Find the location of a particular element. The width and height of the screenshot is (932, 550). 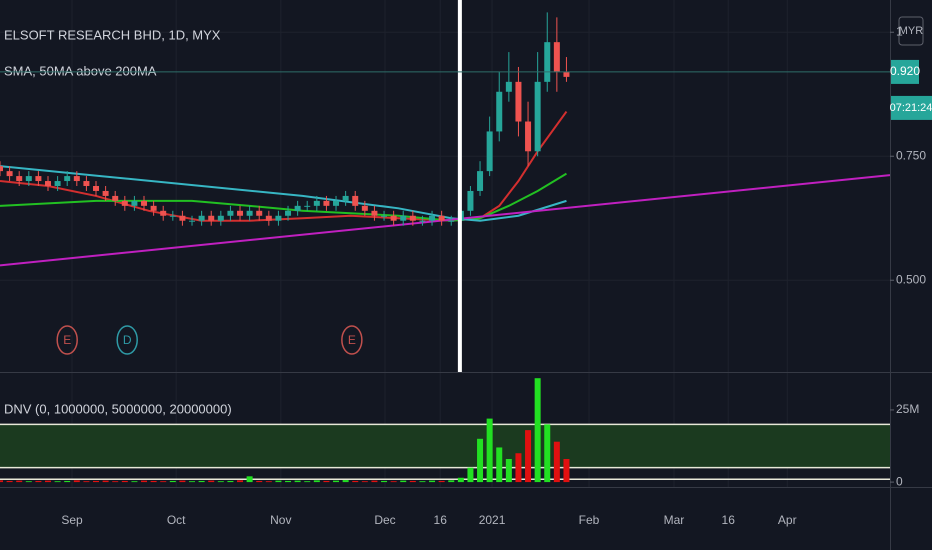

event-label: D is located at coordinates (127, 340).